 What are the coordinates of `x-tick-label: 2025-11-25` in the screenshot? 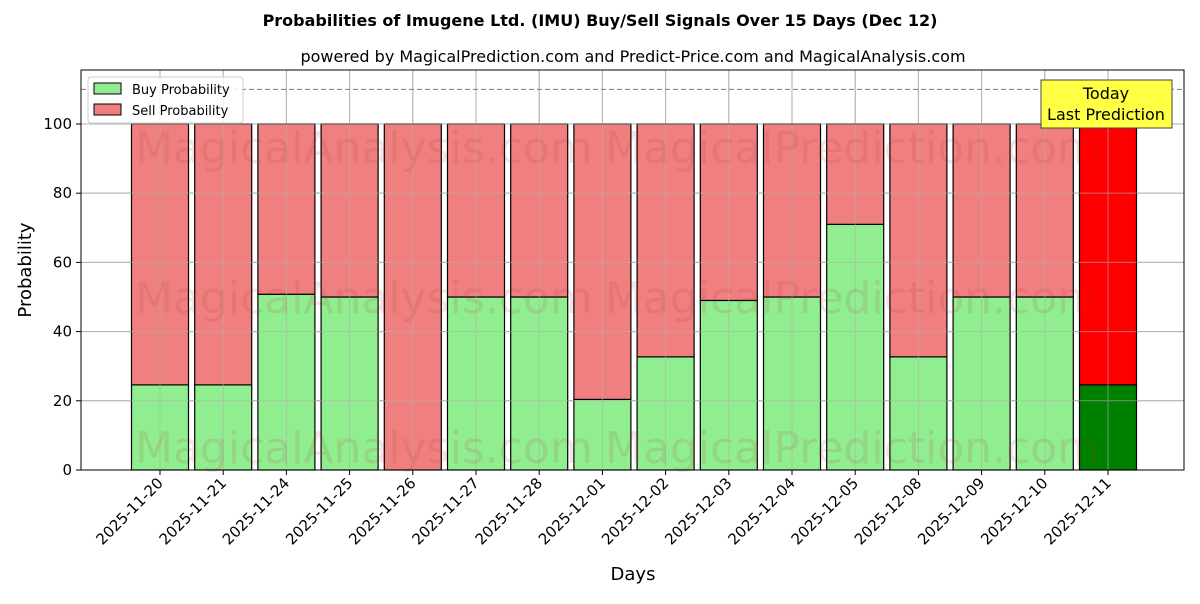 It's located at (319, 511).